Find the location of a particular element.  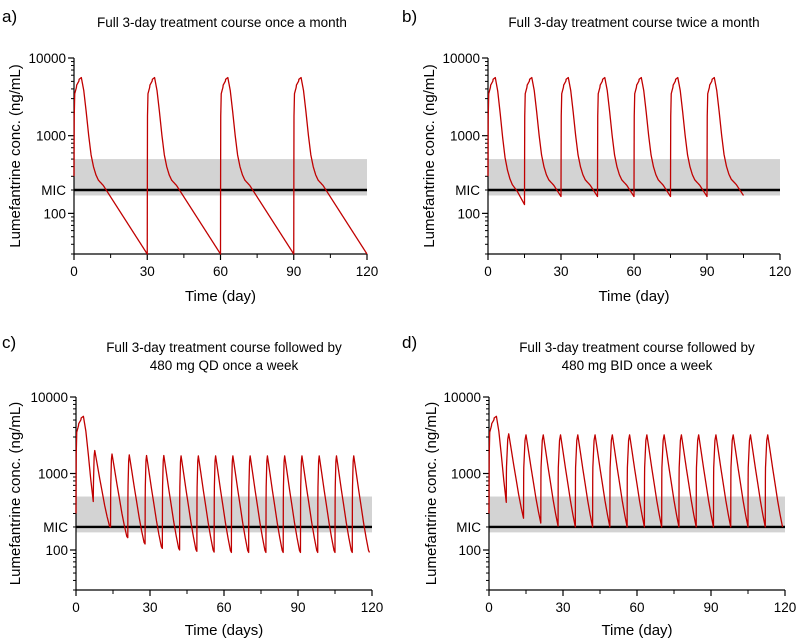

panel-label: d) is located at coordinates (409, 342).